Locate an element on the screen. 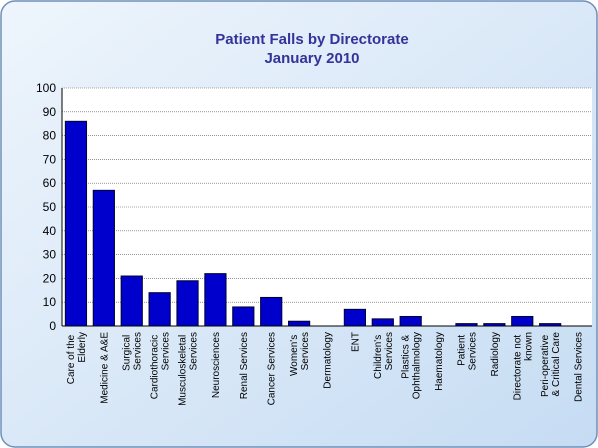 This screenshot has width=598, height=448. x-tick-label: Neurosciences is located at coordinates (216, 365).